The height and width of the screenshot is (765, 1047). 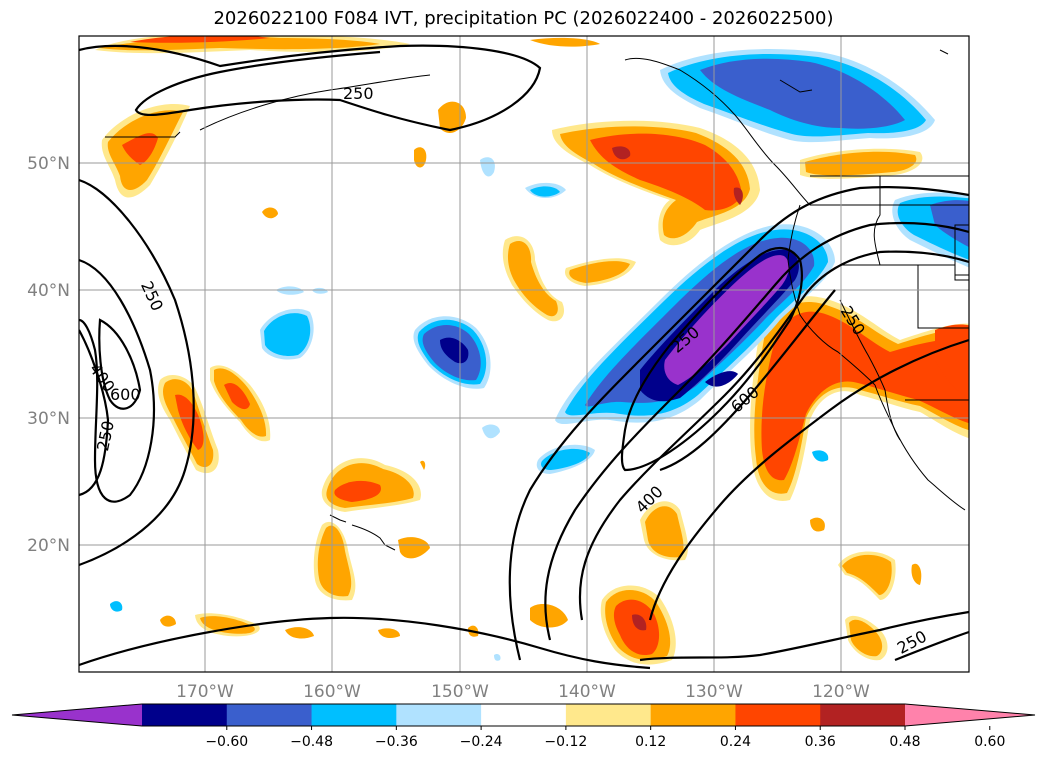 I want to click on colorbar-tick-label: 0.48, so click(x=904, y=742).